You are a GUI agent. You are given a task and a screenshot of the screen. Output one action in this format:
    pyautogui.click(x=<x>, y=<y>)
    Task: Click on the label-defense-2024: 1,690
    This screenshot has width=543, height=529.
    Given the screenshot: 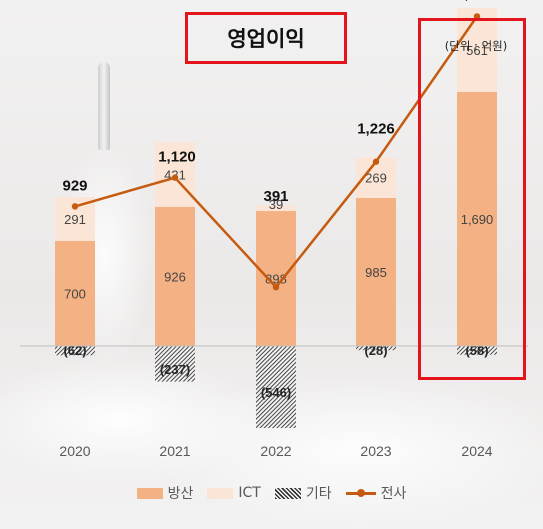 What is the action you would take?
    pyautogui.click(x=477, y=219)
    